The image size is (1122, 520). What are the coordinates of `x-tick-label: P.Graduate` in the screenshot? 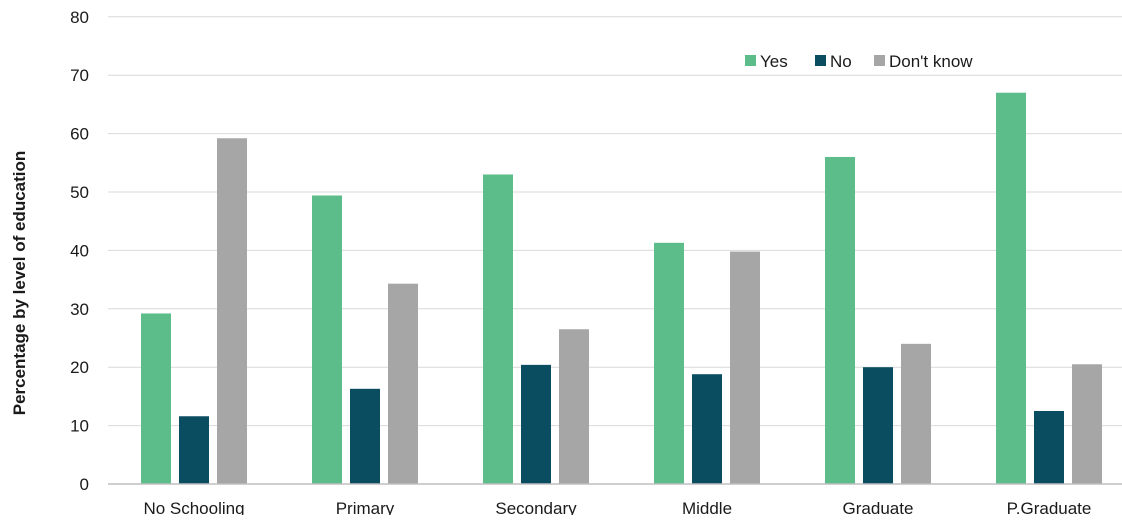 It's located at (1049, 507).